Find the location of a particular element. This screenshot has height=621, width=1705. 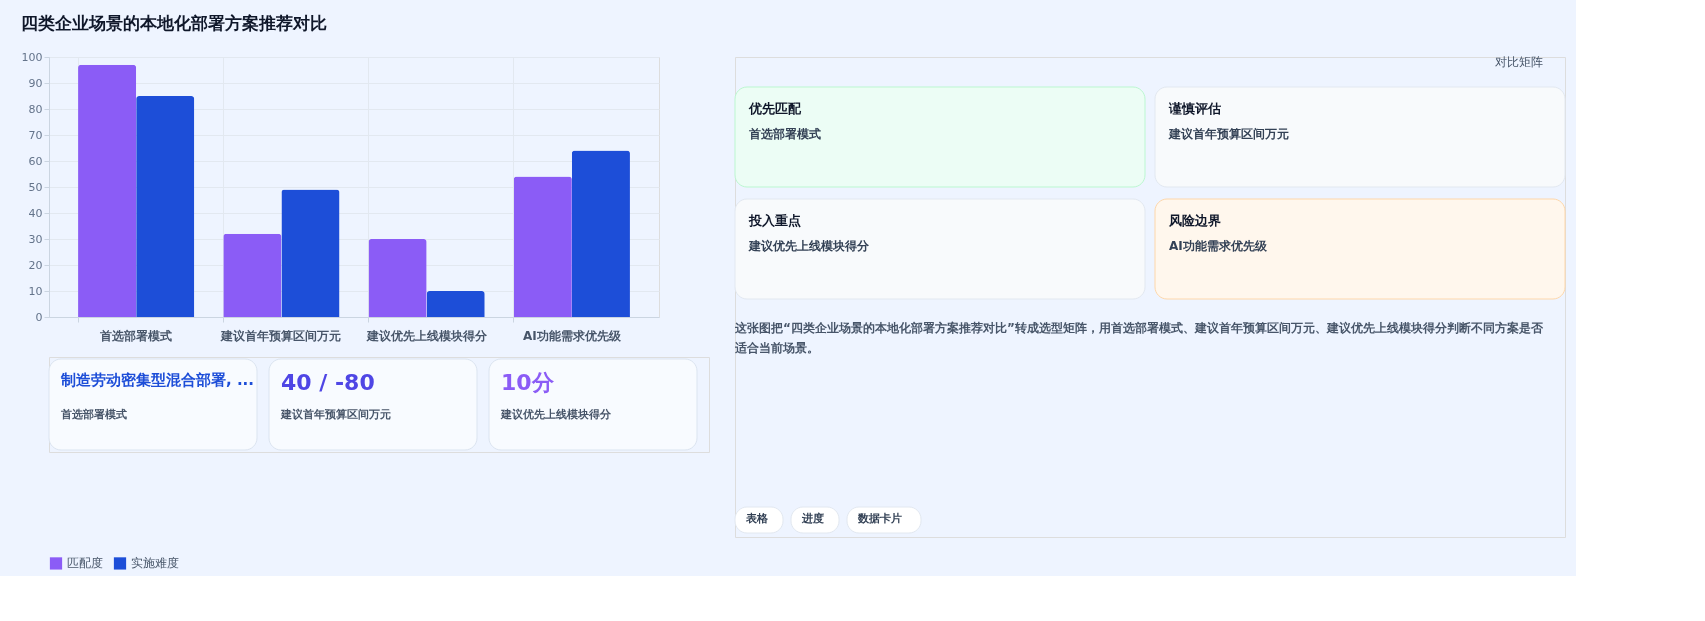

x-tick-label: 建议首年预算区间万元 is located at coordinates (281, 335).